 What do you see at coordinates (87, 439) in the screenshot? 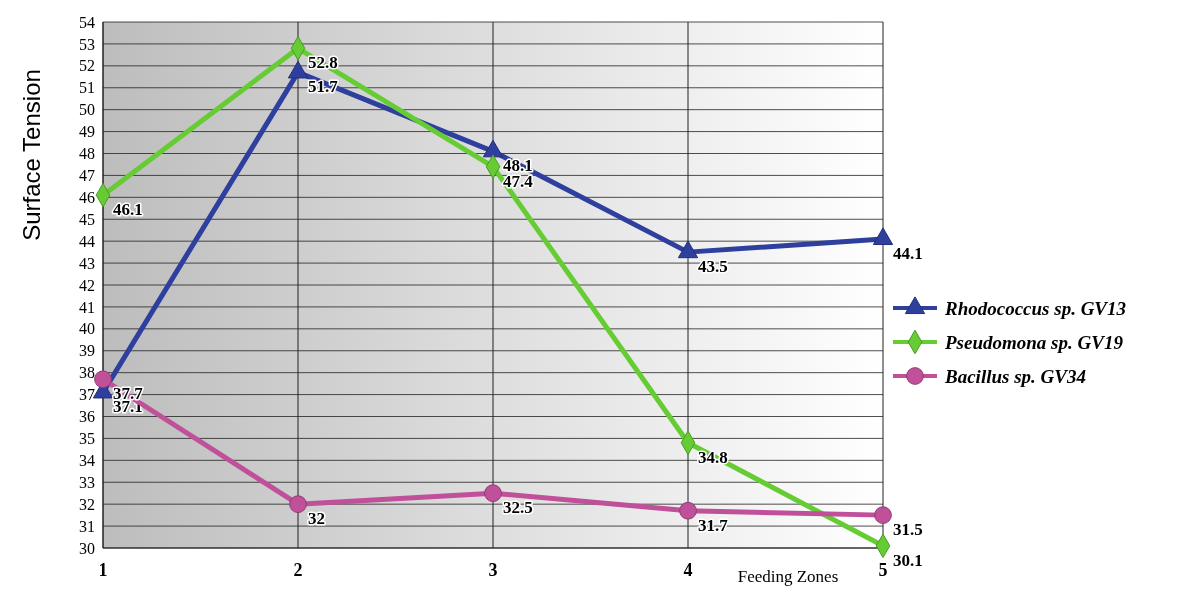
I see `y-tick-label: 35` at bounding box center [87, 439].